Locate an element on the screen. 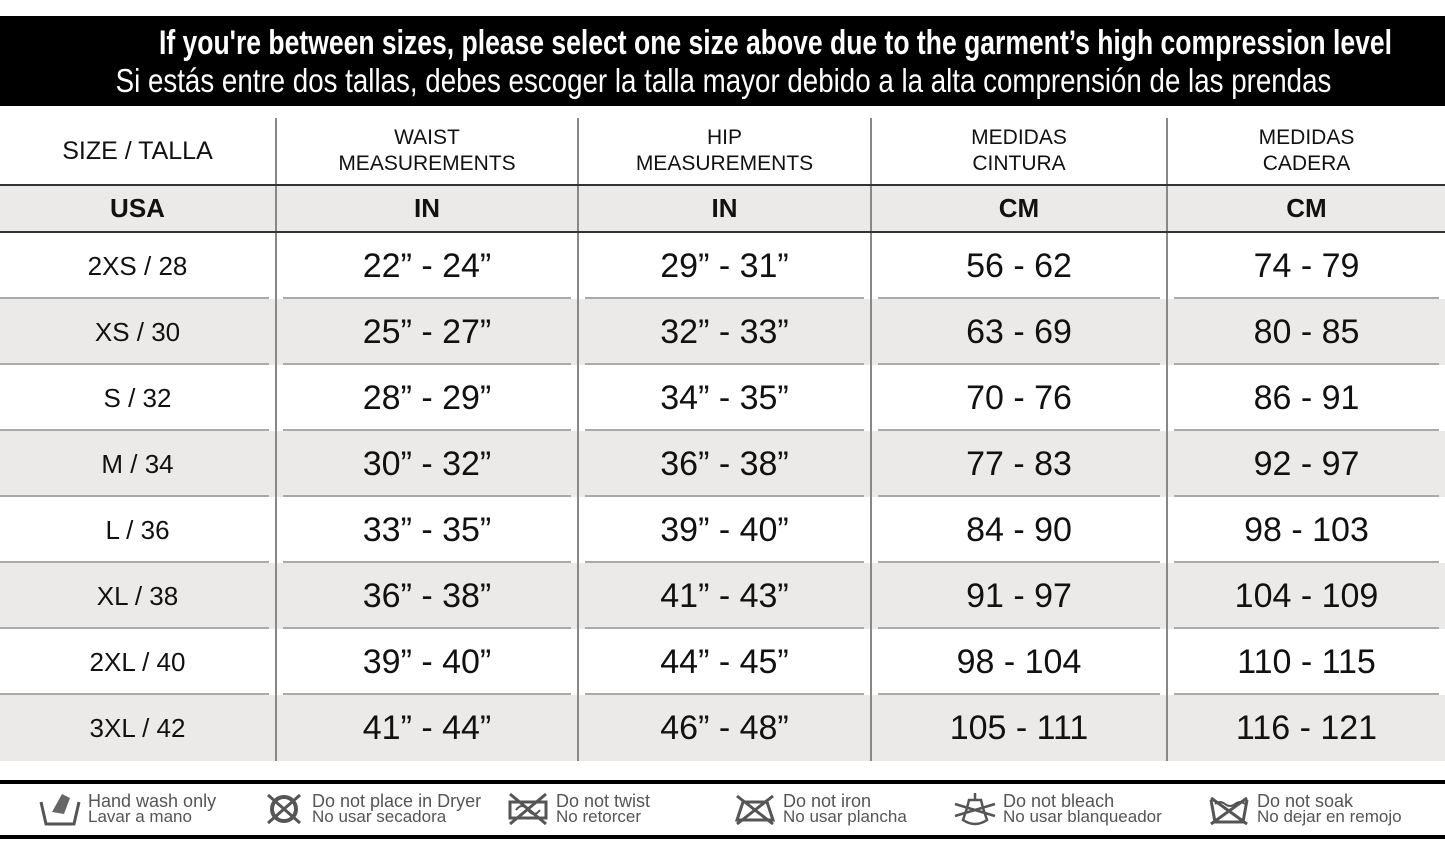  cell-hip-in: 29” - 31” is located at coordinates (723, 266).